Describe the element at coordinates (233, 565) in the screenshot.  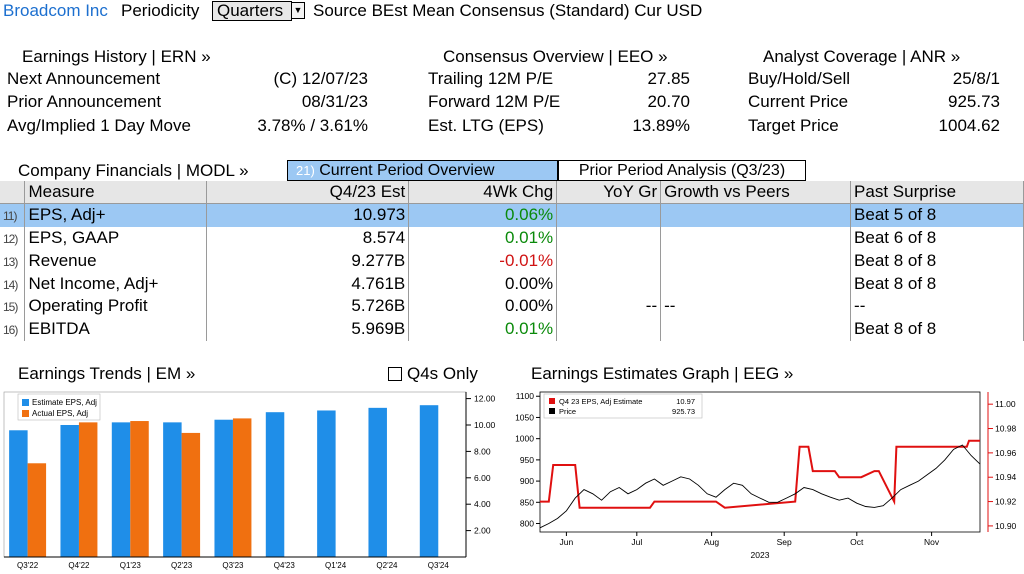
I see `x-tick-label: Q3'23` at that location.